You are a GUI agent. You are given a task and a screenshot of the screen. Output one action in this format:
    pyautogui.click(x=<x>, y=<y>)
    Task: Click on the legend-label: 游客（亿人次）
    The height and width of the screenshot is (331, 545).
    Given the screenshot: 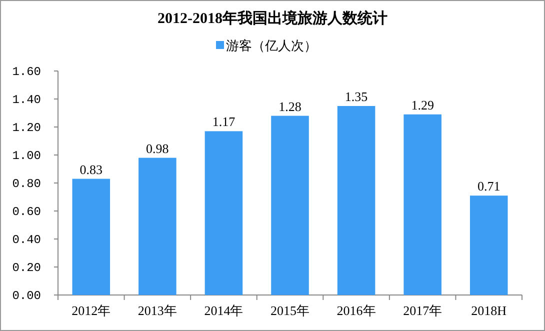 What is the action you would take?
    pyautogui.click(x=271, y=45)
    